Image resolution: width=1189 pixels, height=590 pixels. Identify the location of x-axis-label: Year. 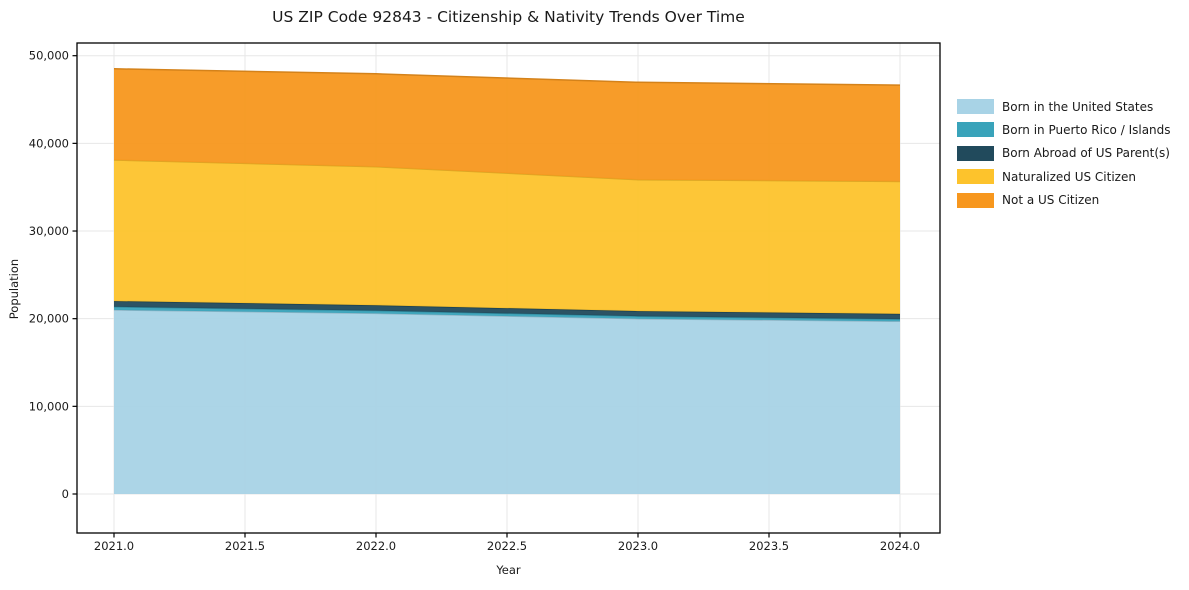
(508, 570).